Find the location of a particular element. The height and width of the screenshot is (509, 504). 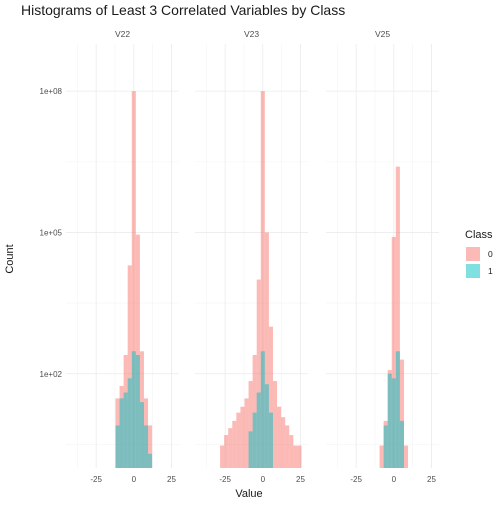

legend: Class 0 1 is located at coordinates (479, 253).